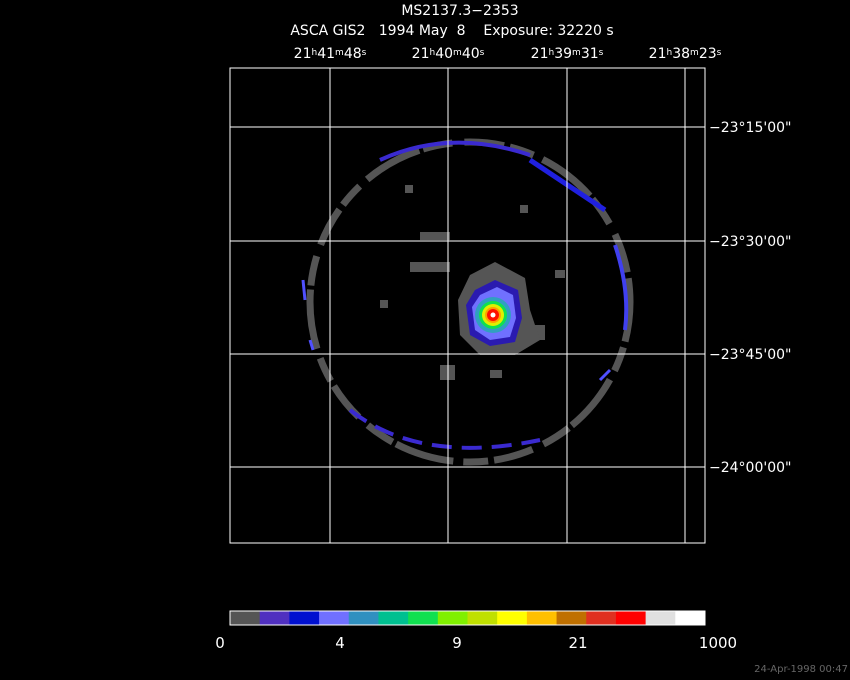  I want to click on source-peak, so click(493, 315).